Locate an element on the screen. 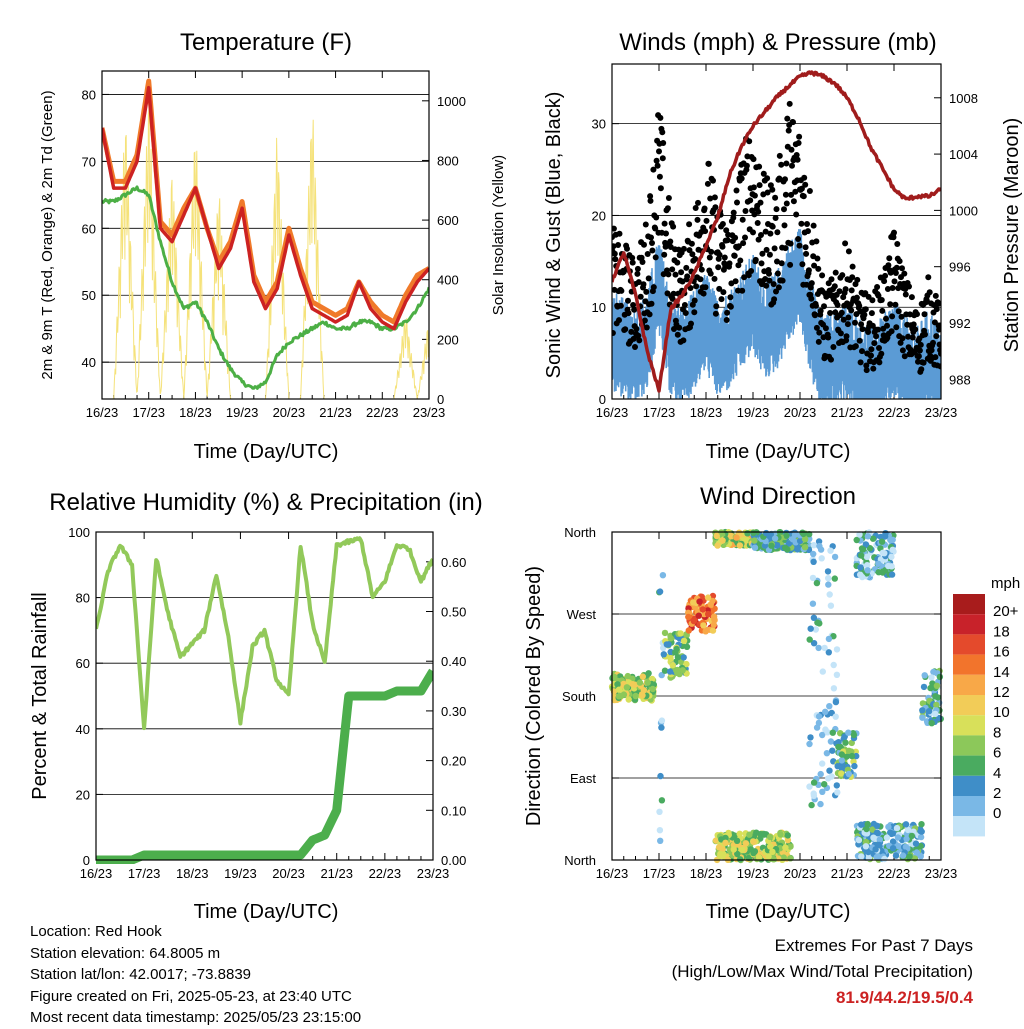 This screenshot has height=1029, width=1024. y-tick-label: 80 is located at coordinates (83, 598).